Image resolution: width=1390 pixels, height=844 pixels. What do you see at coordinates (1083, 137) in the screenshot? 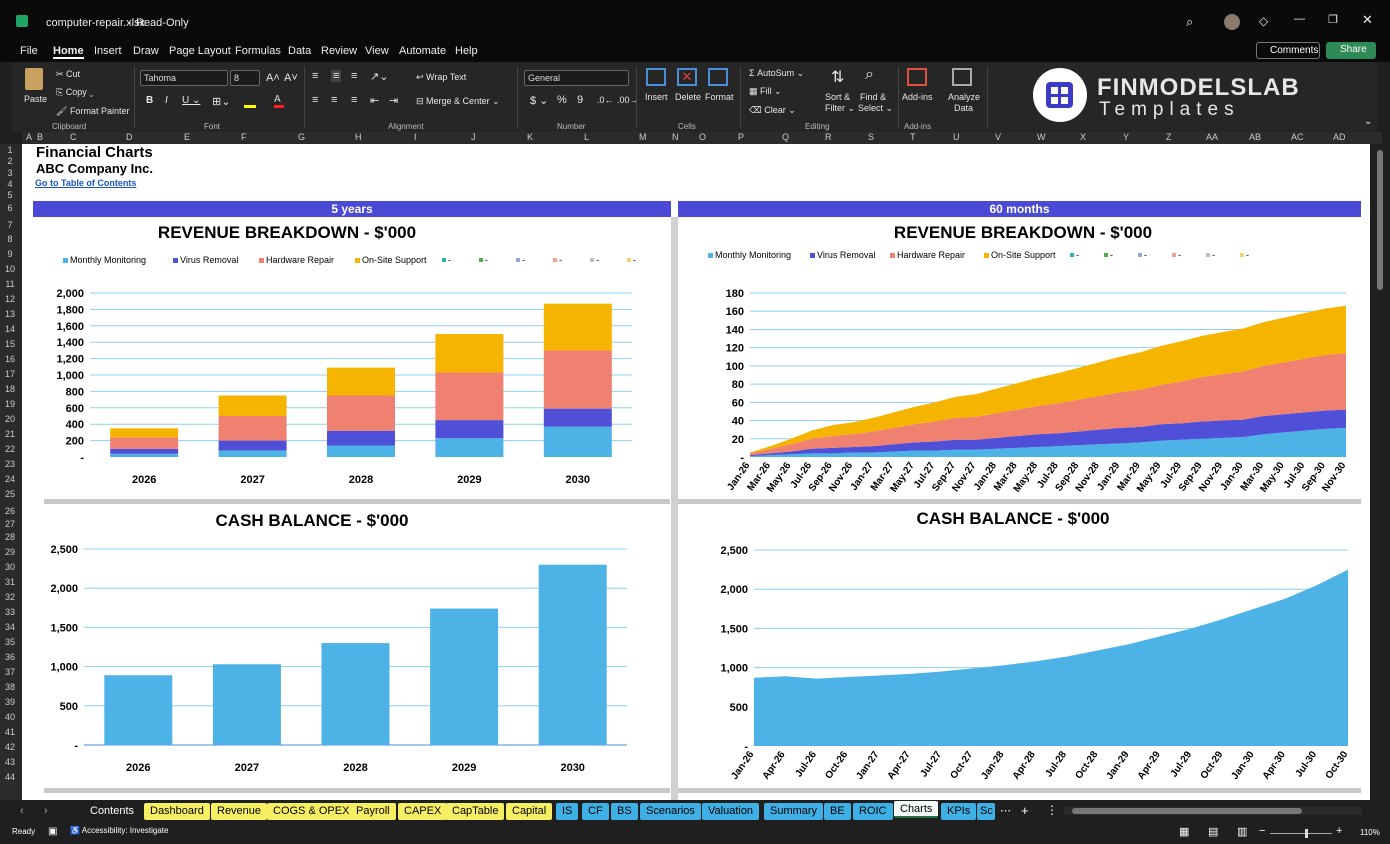
I see `col-header: X` at bounding box center [1083, 137].